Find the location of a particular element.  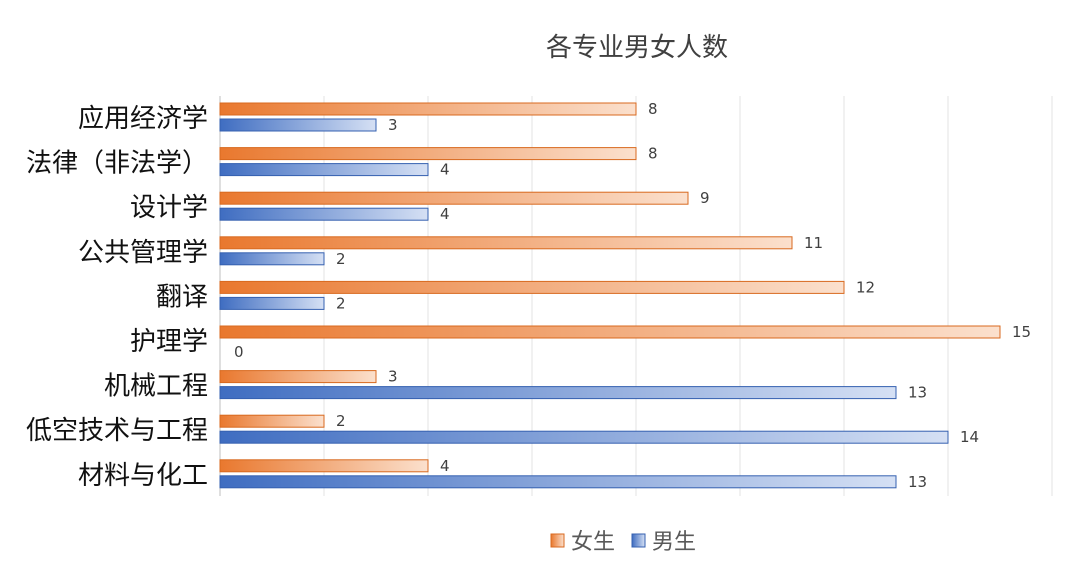

legend-swatch-female is located at coordinates (557, 540).